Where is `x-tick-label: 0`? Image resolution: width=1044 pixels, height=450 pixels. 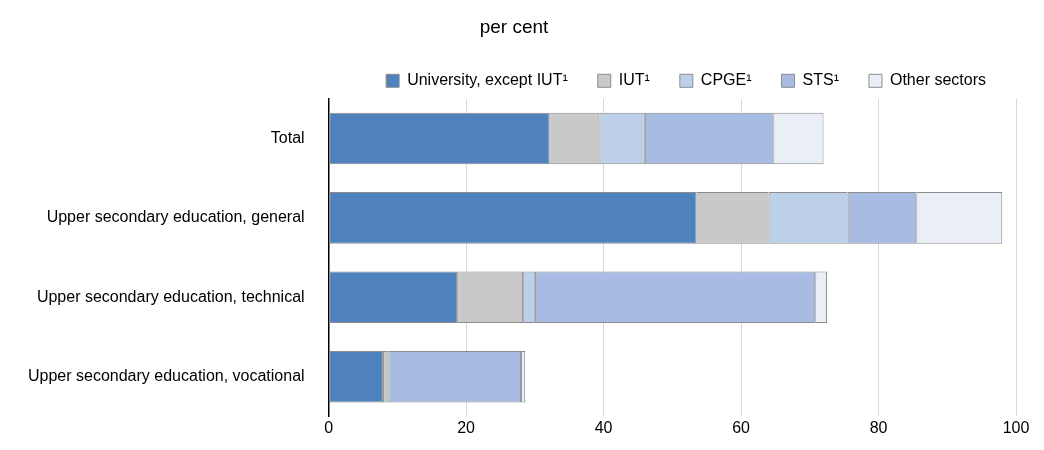
x-tick-label: 0 is located at coordinates (329, 428).